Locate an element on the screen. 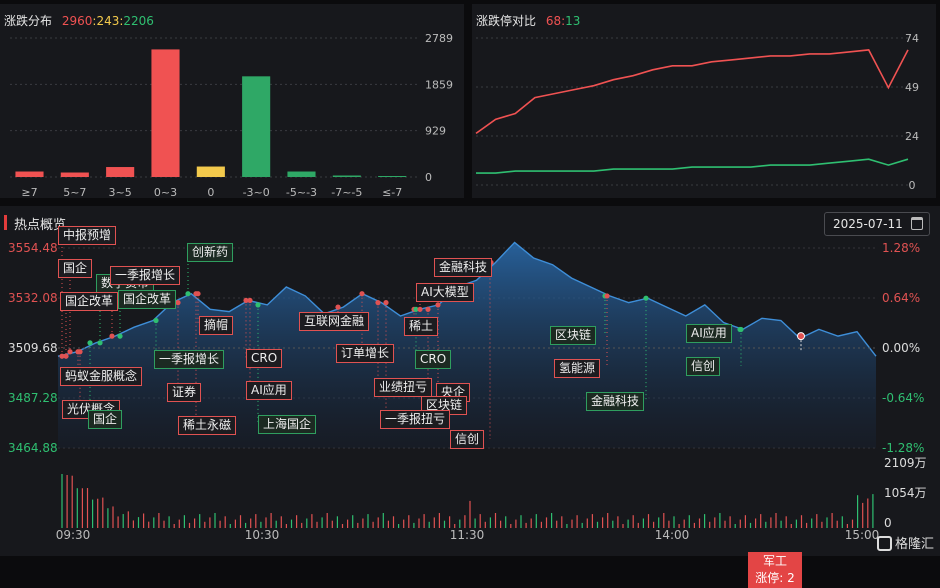 The height and width of the screenshot is (588, 940). hotspot-tag: 稀土 is located at coordinates (421, 326).